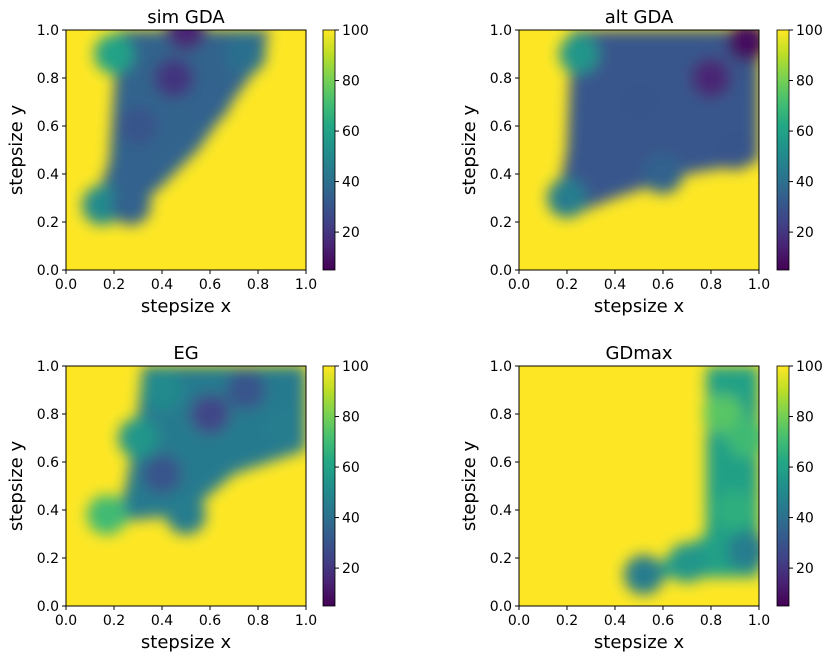 The width and height of the screenshot is (826, 656). What do you see at coordinates (185, 353) in the screenshot?
I see `chart-title: EG` at bounding box center [185, 353].